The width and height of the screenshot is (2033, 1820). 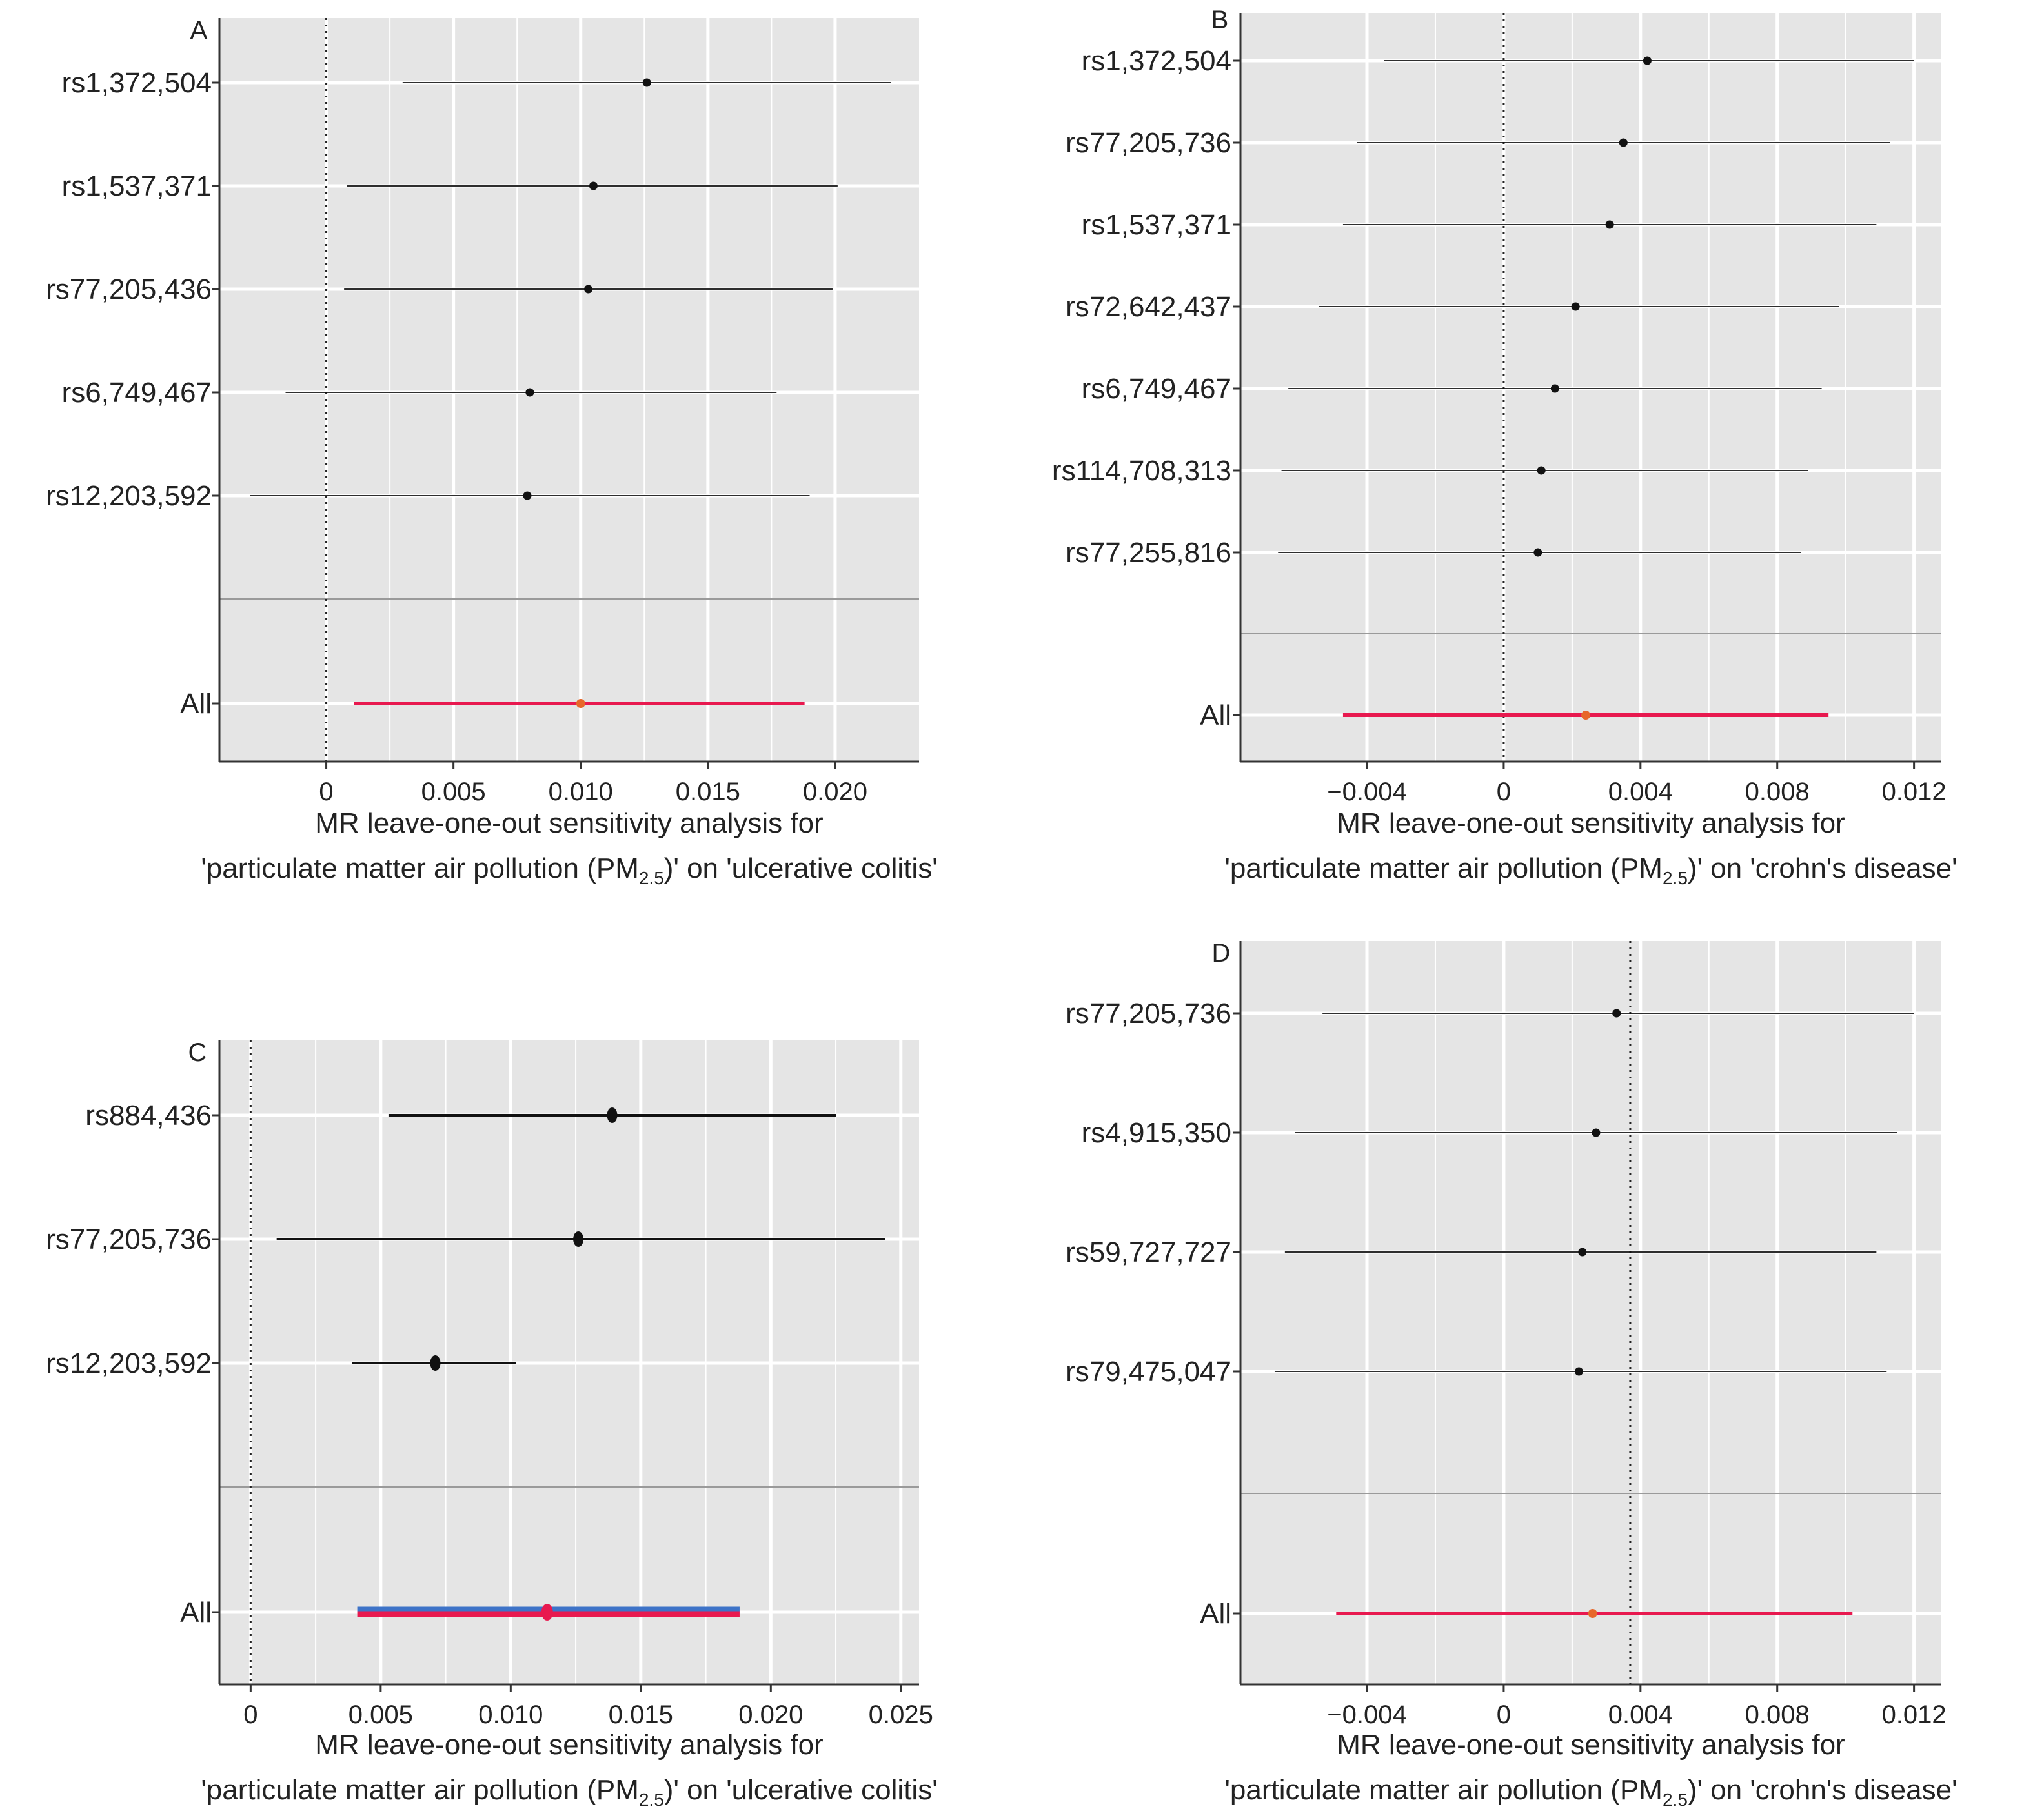 I want to click on snp-label: rs79,475,047, so click(x=1148, y=1372).